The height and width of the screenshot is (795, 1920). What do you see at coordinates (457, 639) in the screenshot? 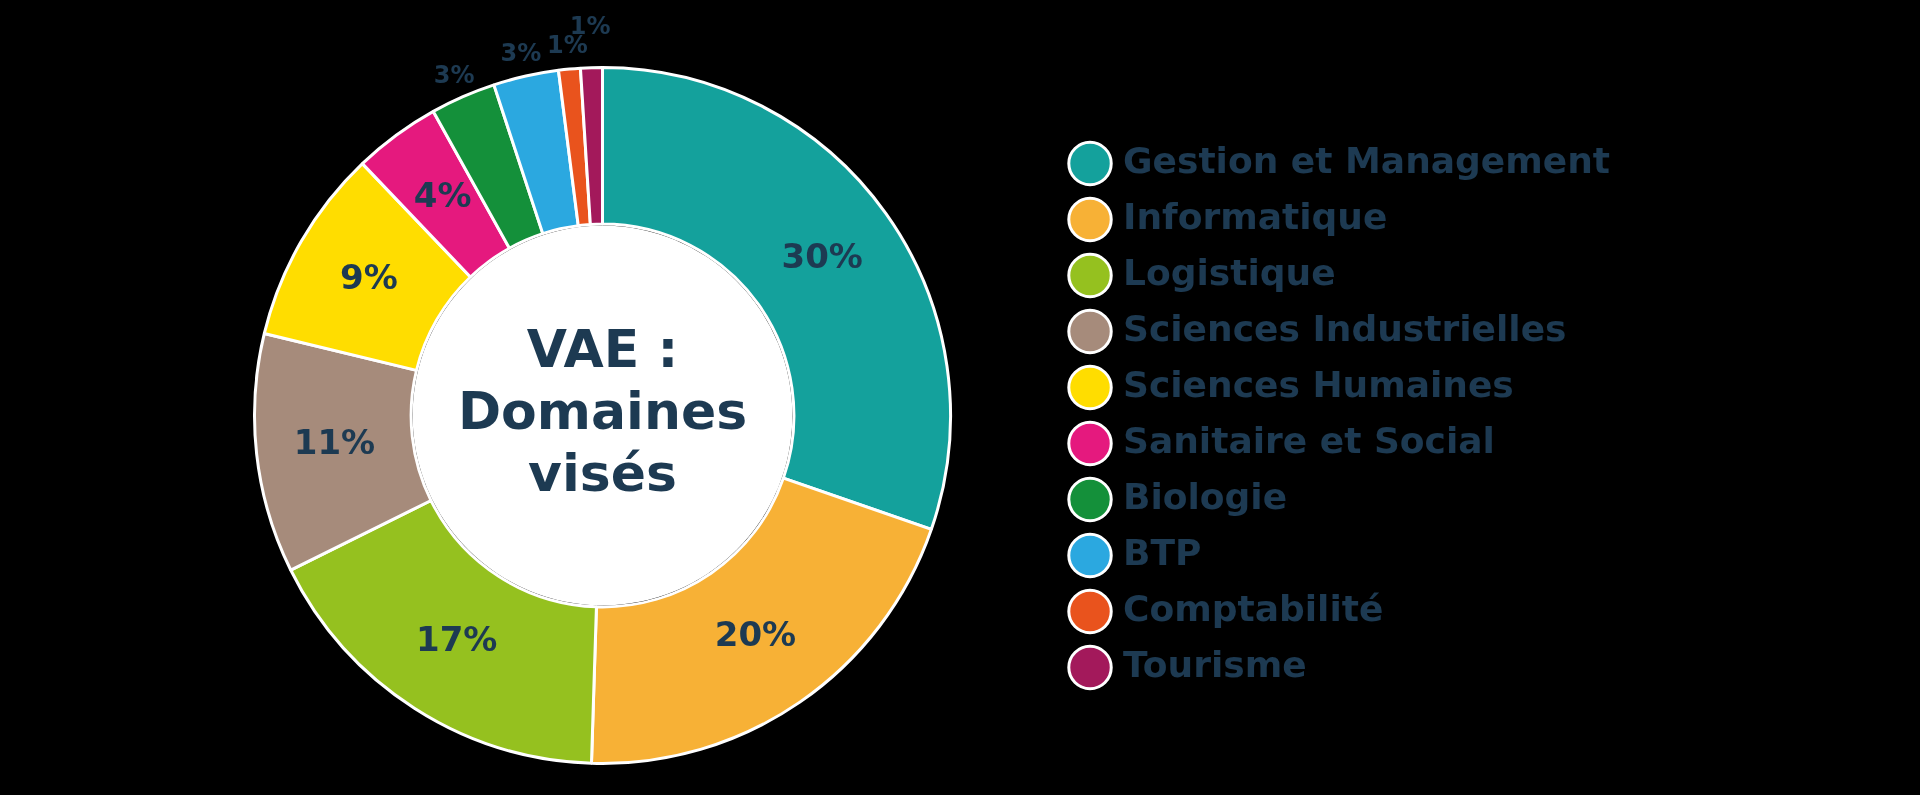
I see `data-label: 17%` at bounding box center [457, 639].